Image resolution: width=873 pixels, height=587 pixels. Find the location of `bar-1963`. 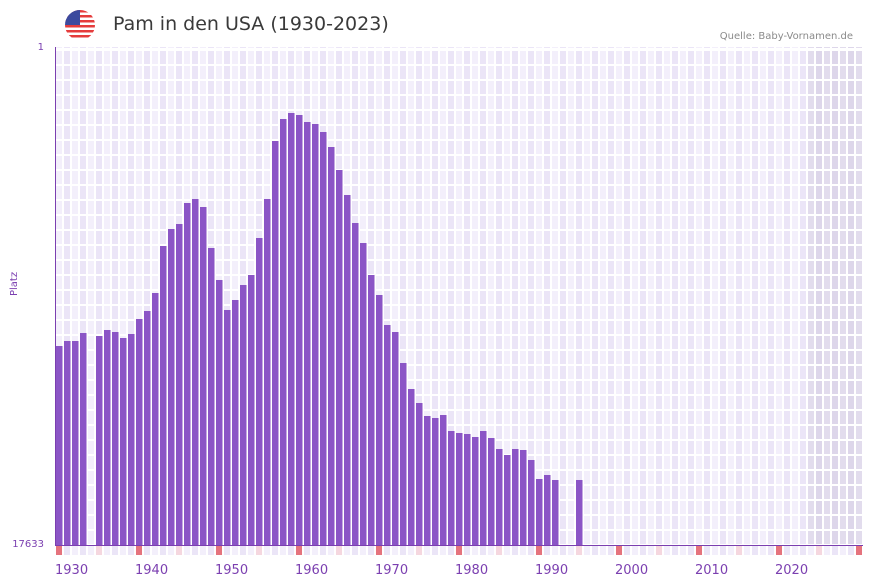

bar-1963 is located at coordinates (323, 338).